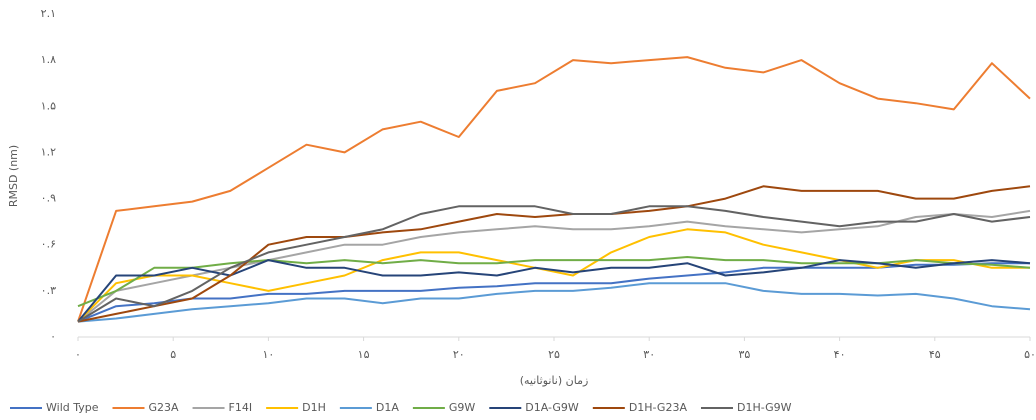  Describe the element at coordinates (764, 407) in the screenshot. I see `legend-label: D1H-G9W` at that location.